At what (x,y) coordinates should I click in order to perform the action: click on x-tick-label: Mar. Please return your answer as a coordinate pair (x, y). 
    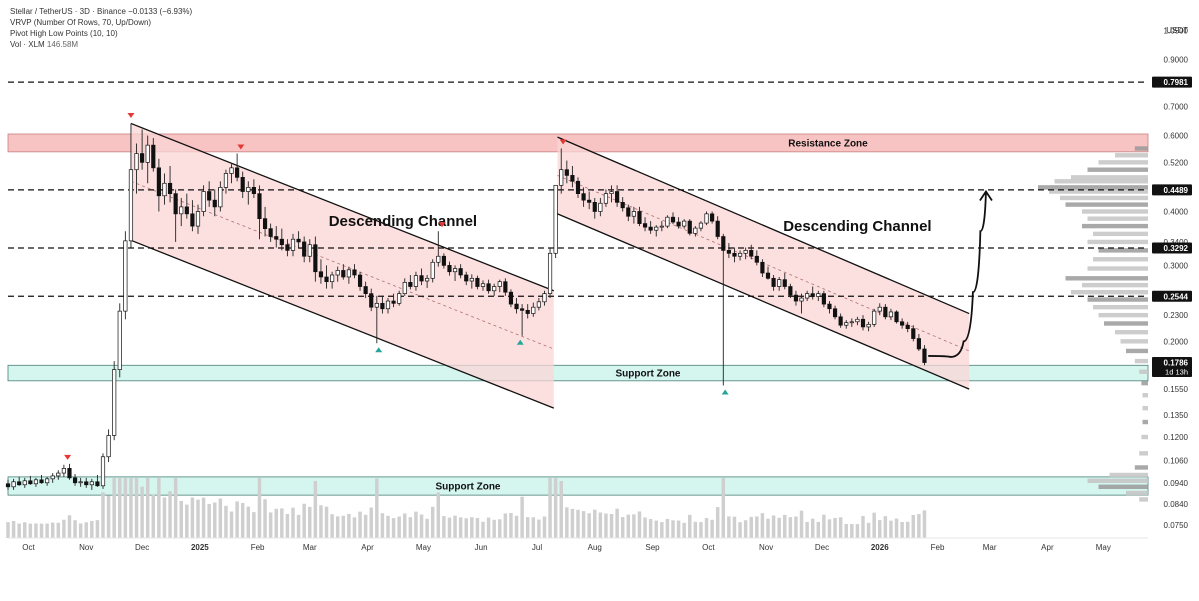
    Looking at the image, I should click on (990, 547).